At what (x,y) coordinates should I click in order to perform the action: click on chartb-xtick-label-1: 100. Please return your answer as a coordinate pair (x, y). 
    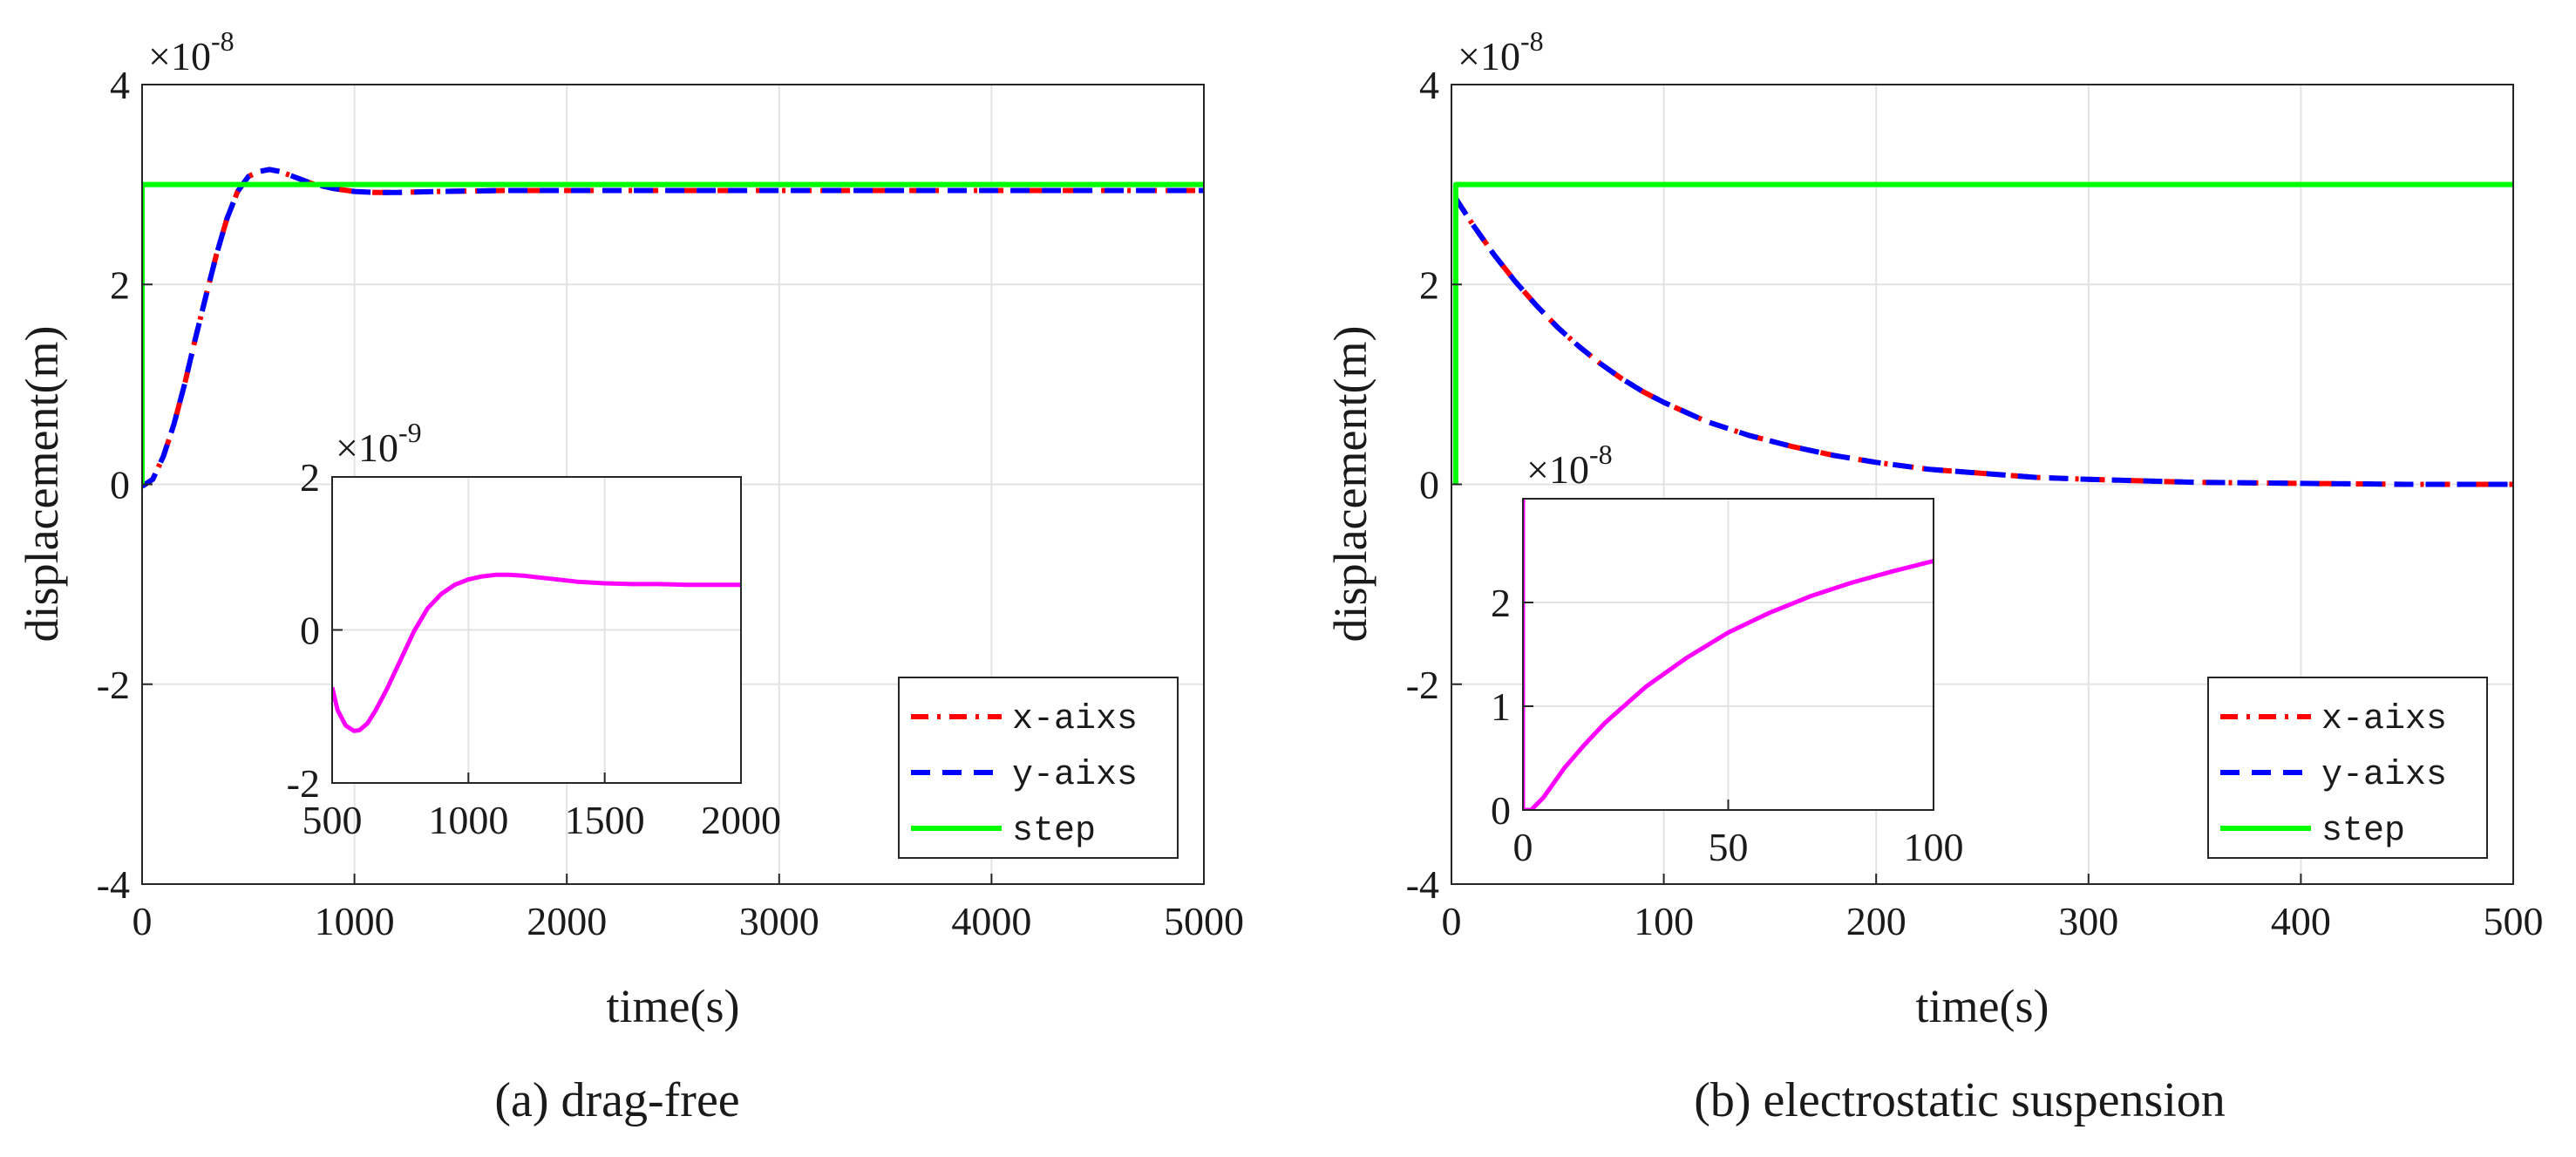
    Looking at the image, I should click on (1664, 921).